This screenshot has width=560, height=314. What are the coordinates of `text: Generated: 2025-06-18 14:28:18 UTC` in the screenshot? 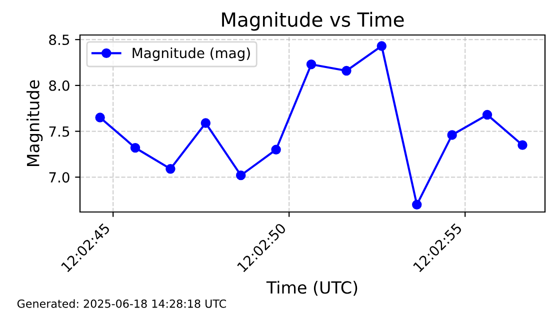 It's located at (121, 303).